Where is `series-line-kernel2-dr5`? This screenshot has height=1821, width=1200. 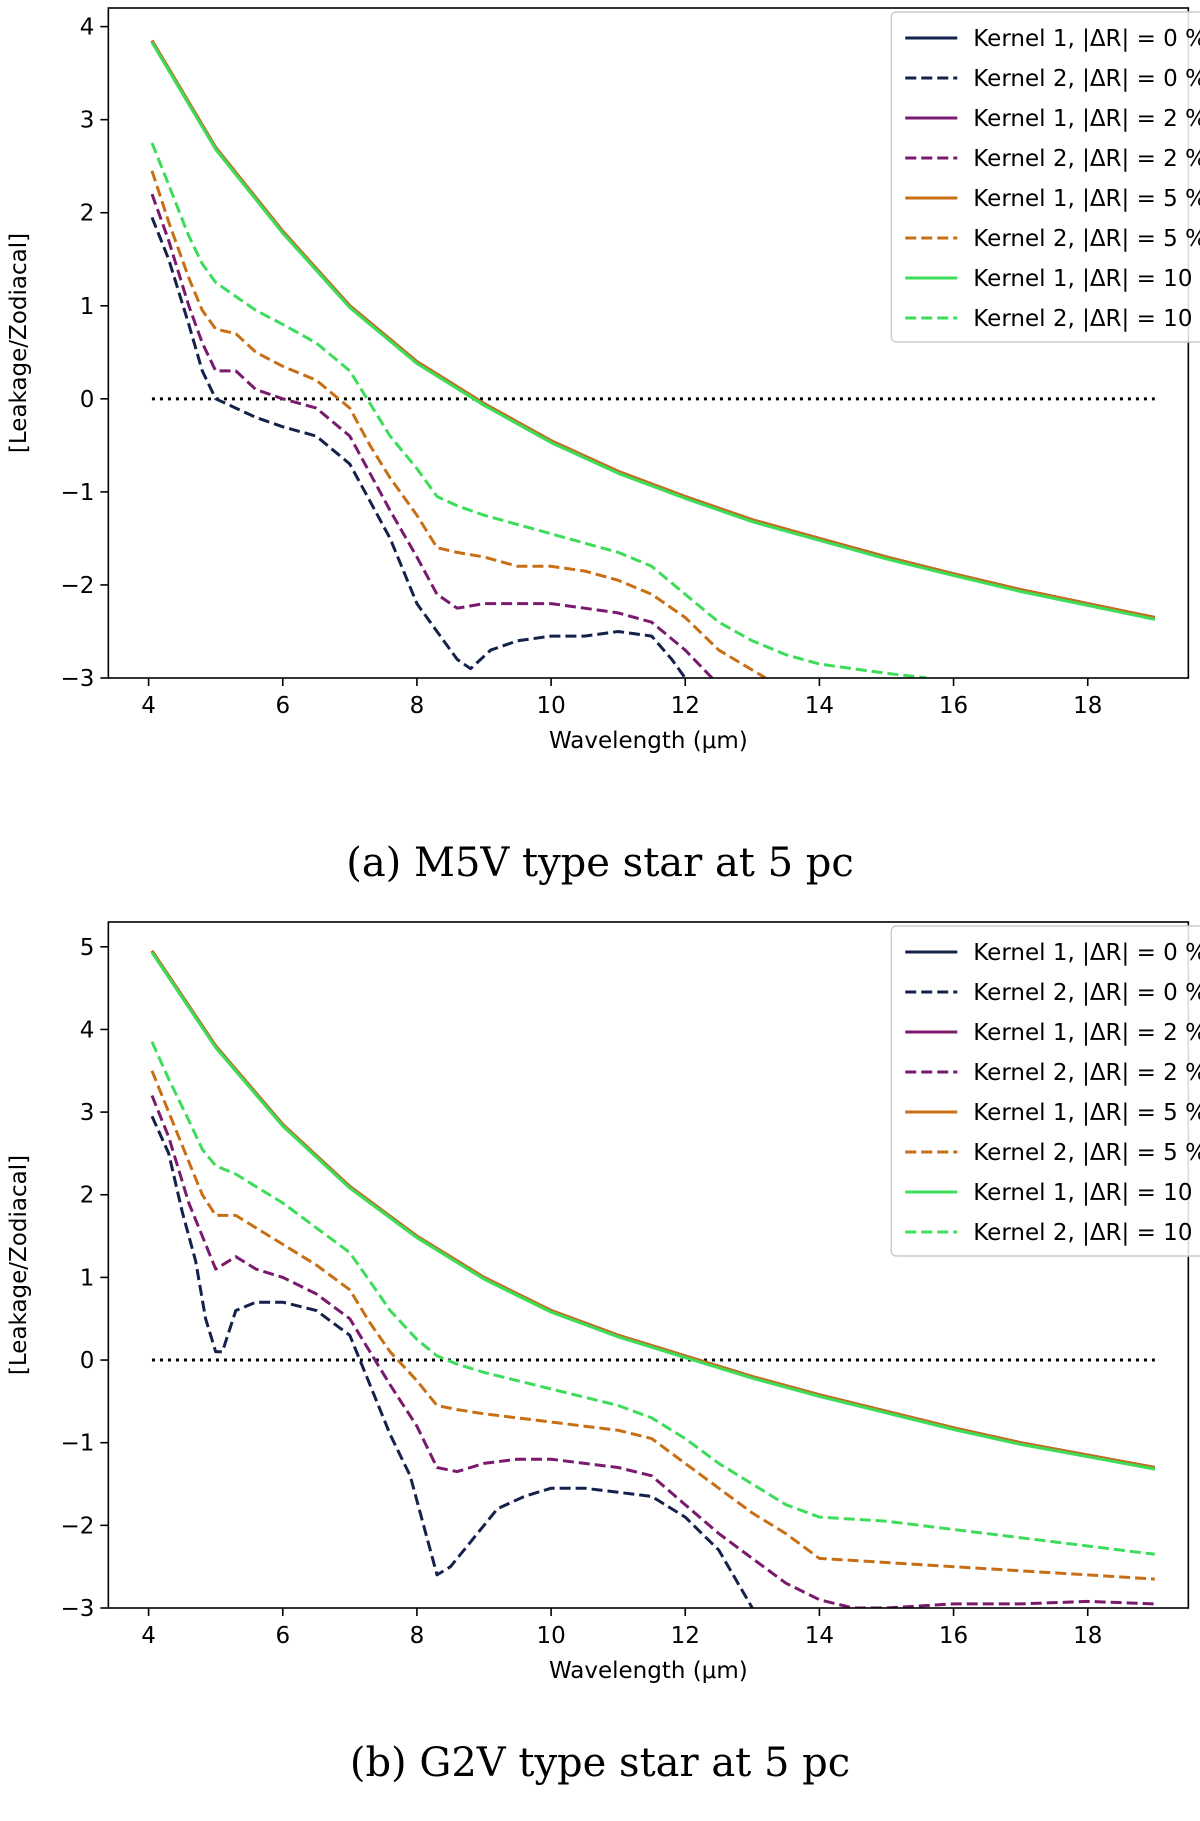 series-line-kernel2-dr5 is located at coordinates (458, 424).